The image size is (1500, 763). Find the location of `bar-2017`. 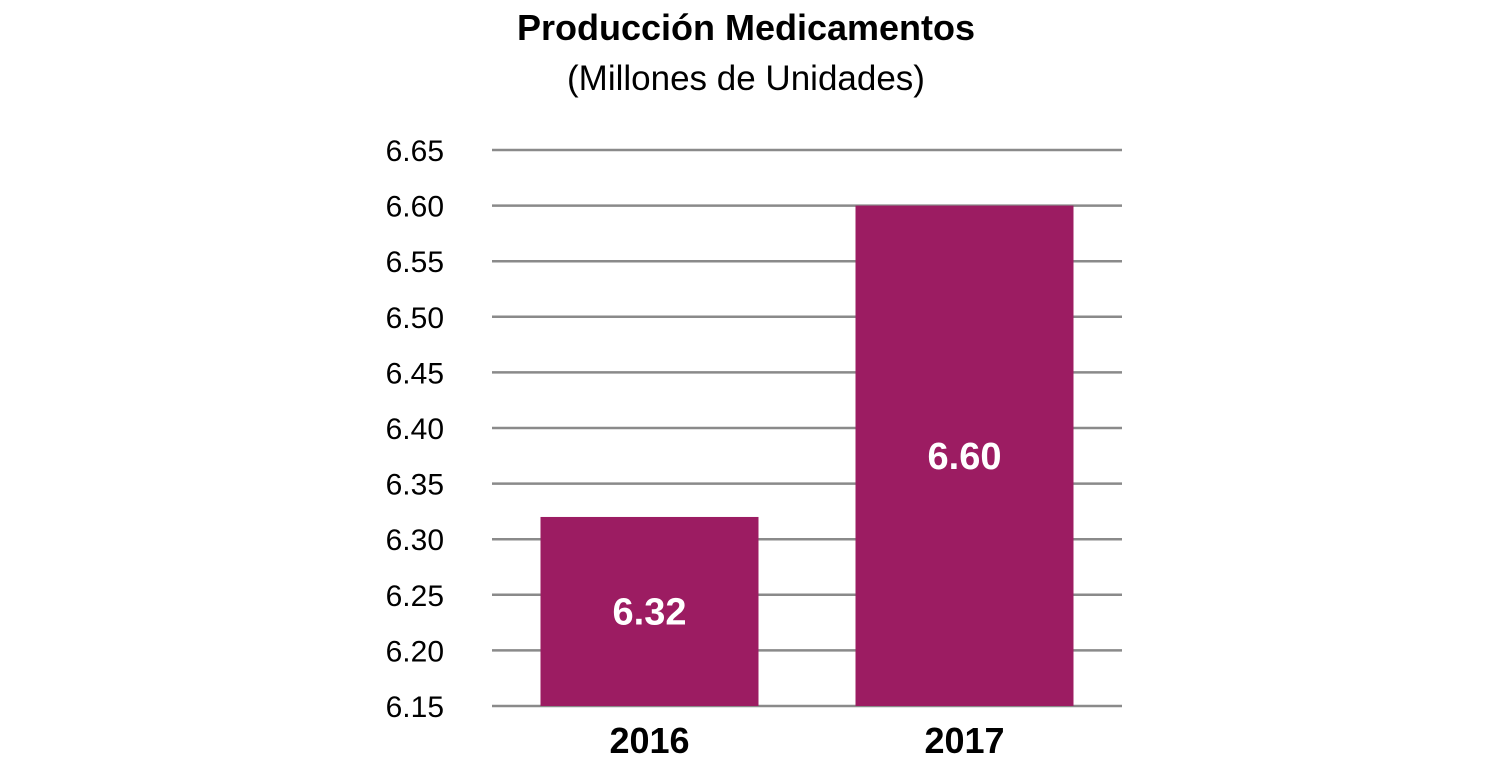

bar-2017 is located at coordinates (964, 455).